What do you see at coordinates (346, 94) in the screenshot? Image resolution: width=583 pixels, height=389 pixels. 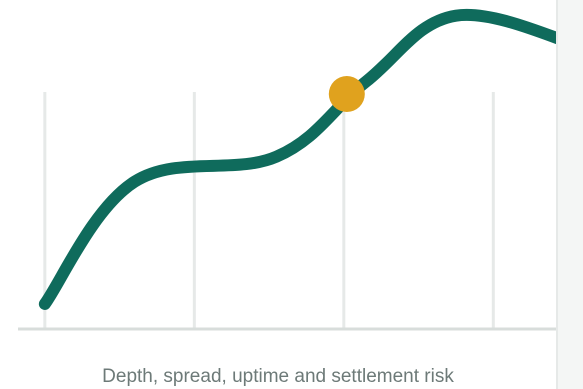 I see `highlight-point` at bounding box center [346, 94].